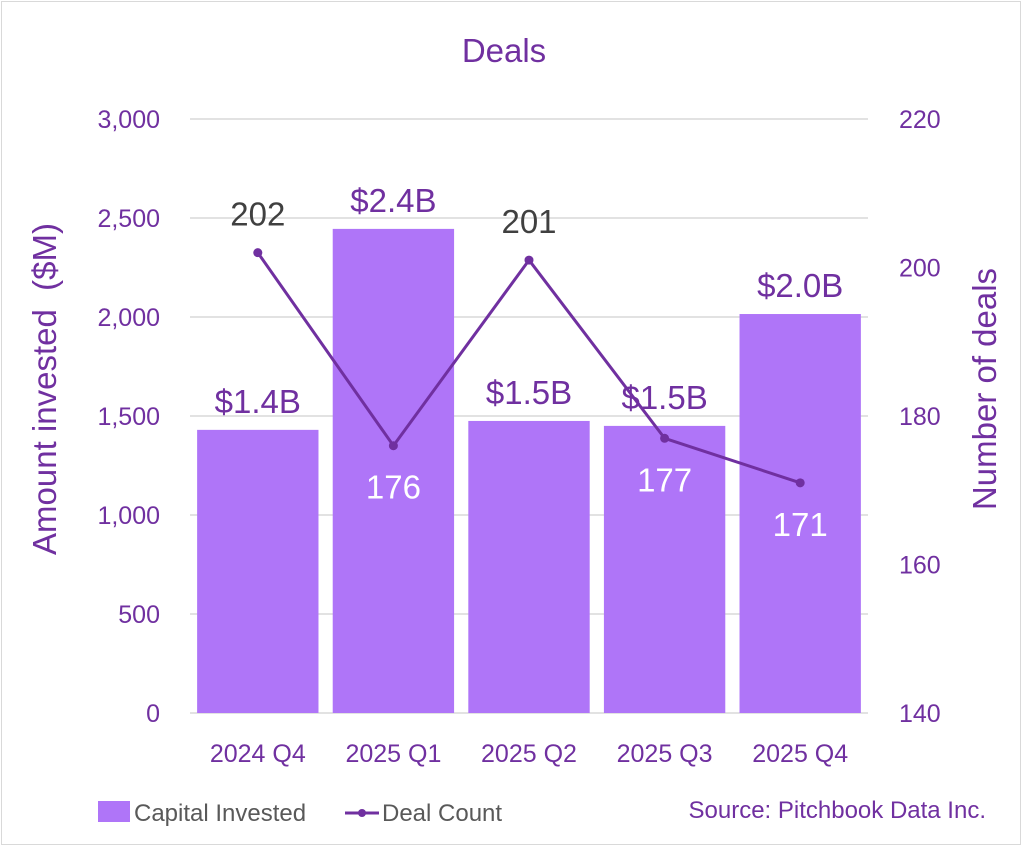 The height and width of the screenshot is (848, 1024). What do you see at coordinates (258, 401) in the screenshot?
I see `bar-data-label: $1.4B` at bounding box center [258, 401].